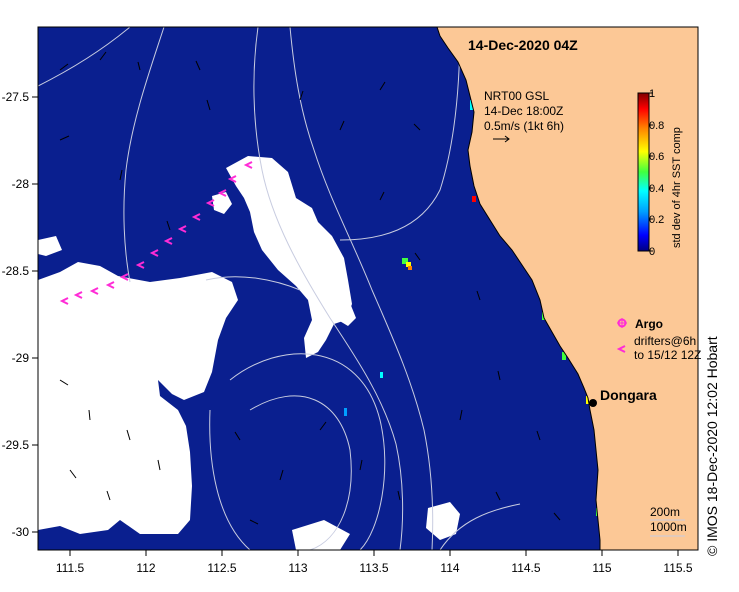 This screenshot has height=592, width=739. What do you see at coordinates (622, 323) in the screenshot?
I see `argo-float-icon` at bounding box center [622, 323].